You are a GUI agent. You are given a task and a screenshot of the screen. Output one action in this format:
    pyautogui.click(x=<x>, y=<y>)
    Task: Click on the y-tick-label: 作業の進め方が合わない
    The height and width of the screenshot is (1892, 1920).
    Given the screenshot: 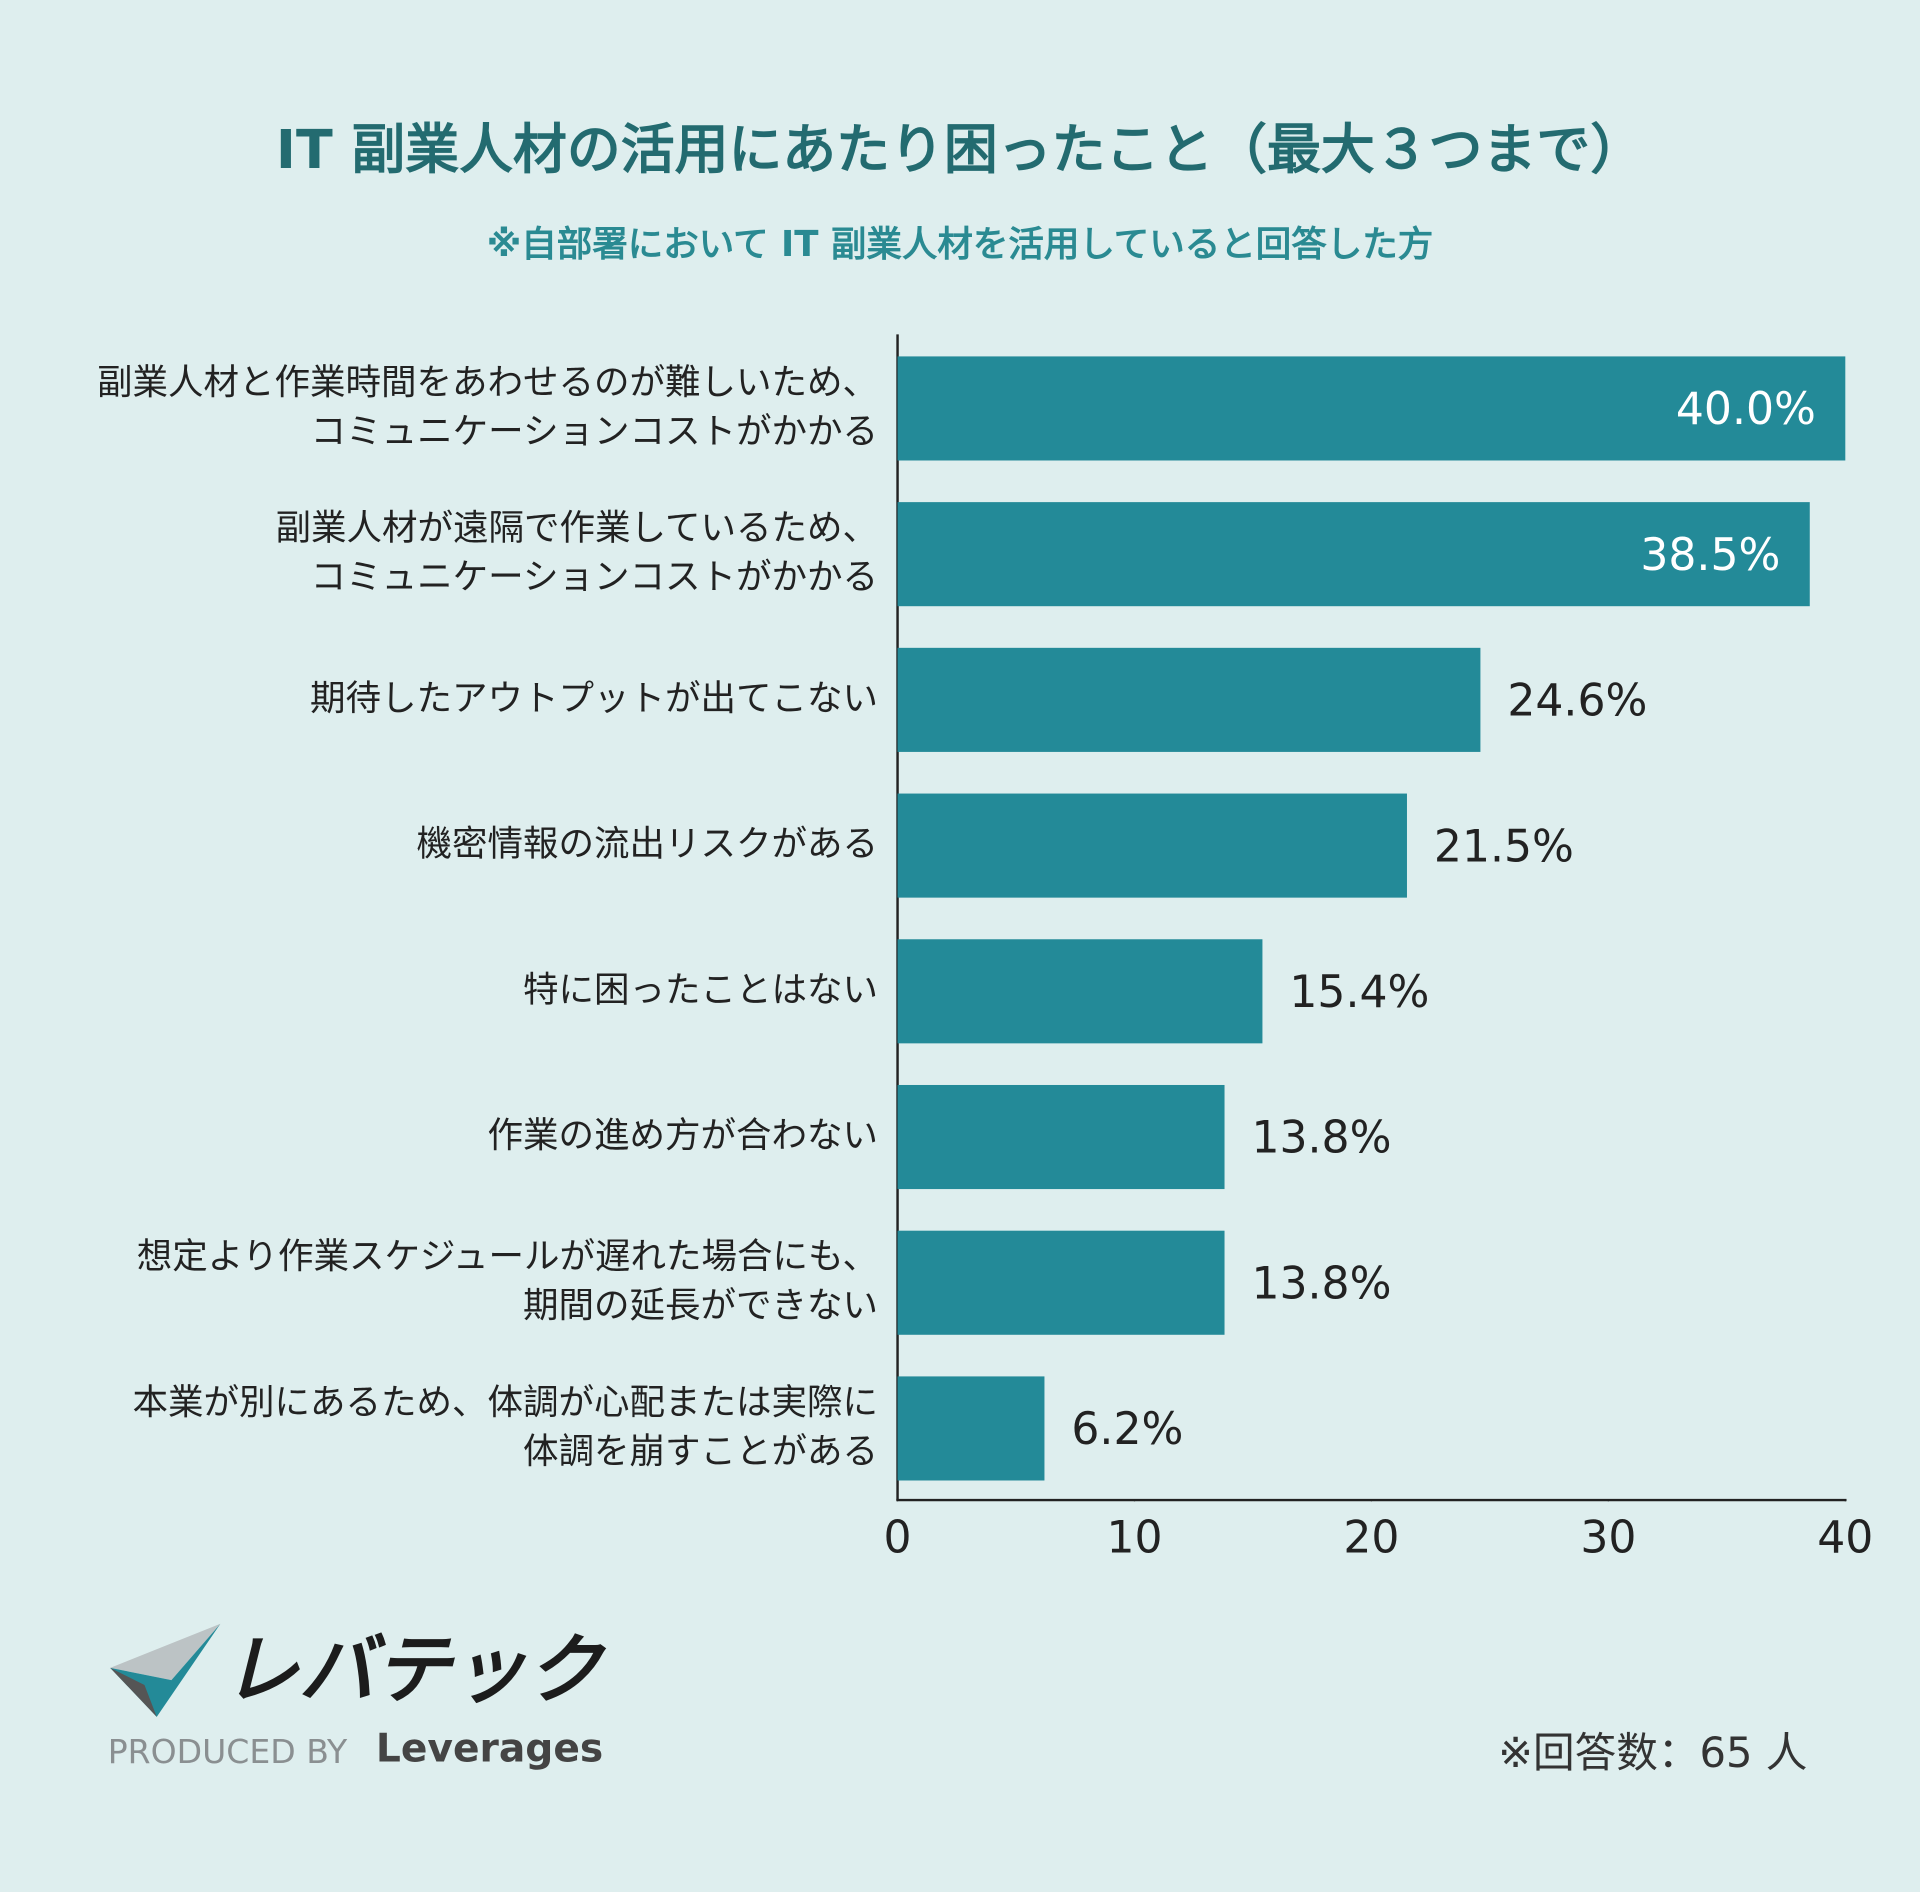 What is the action you would take?
    pyautogui.click(x=682, y=1135)
    